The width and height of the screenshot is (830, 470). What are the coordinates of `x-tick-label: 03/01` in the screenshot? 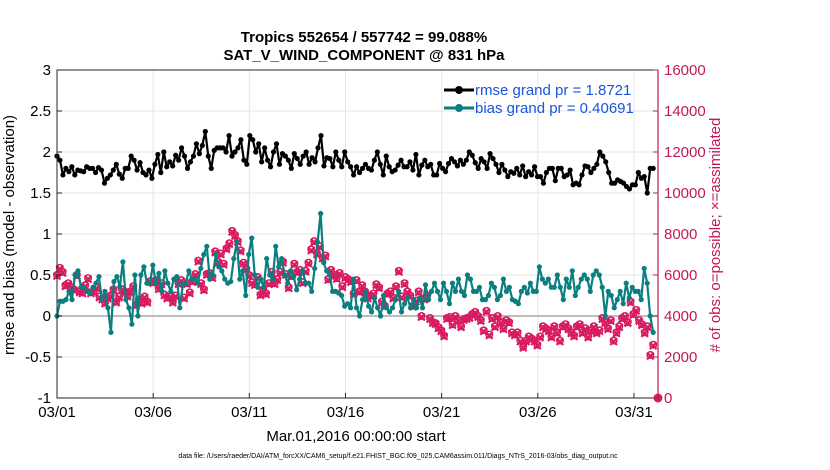 It's located at (57, 412).